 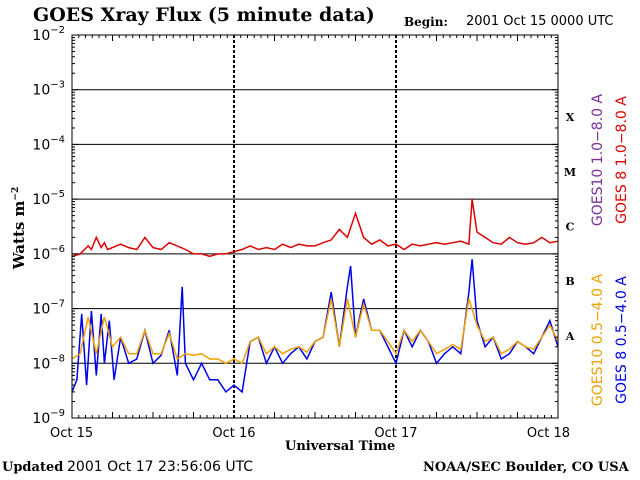 What do you see at coordinates (57, 85) in the screenshot?
I see `y-tick-exp: −3` at bounding box center [57, 85].